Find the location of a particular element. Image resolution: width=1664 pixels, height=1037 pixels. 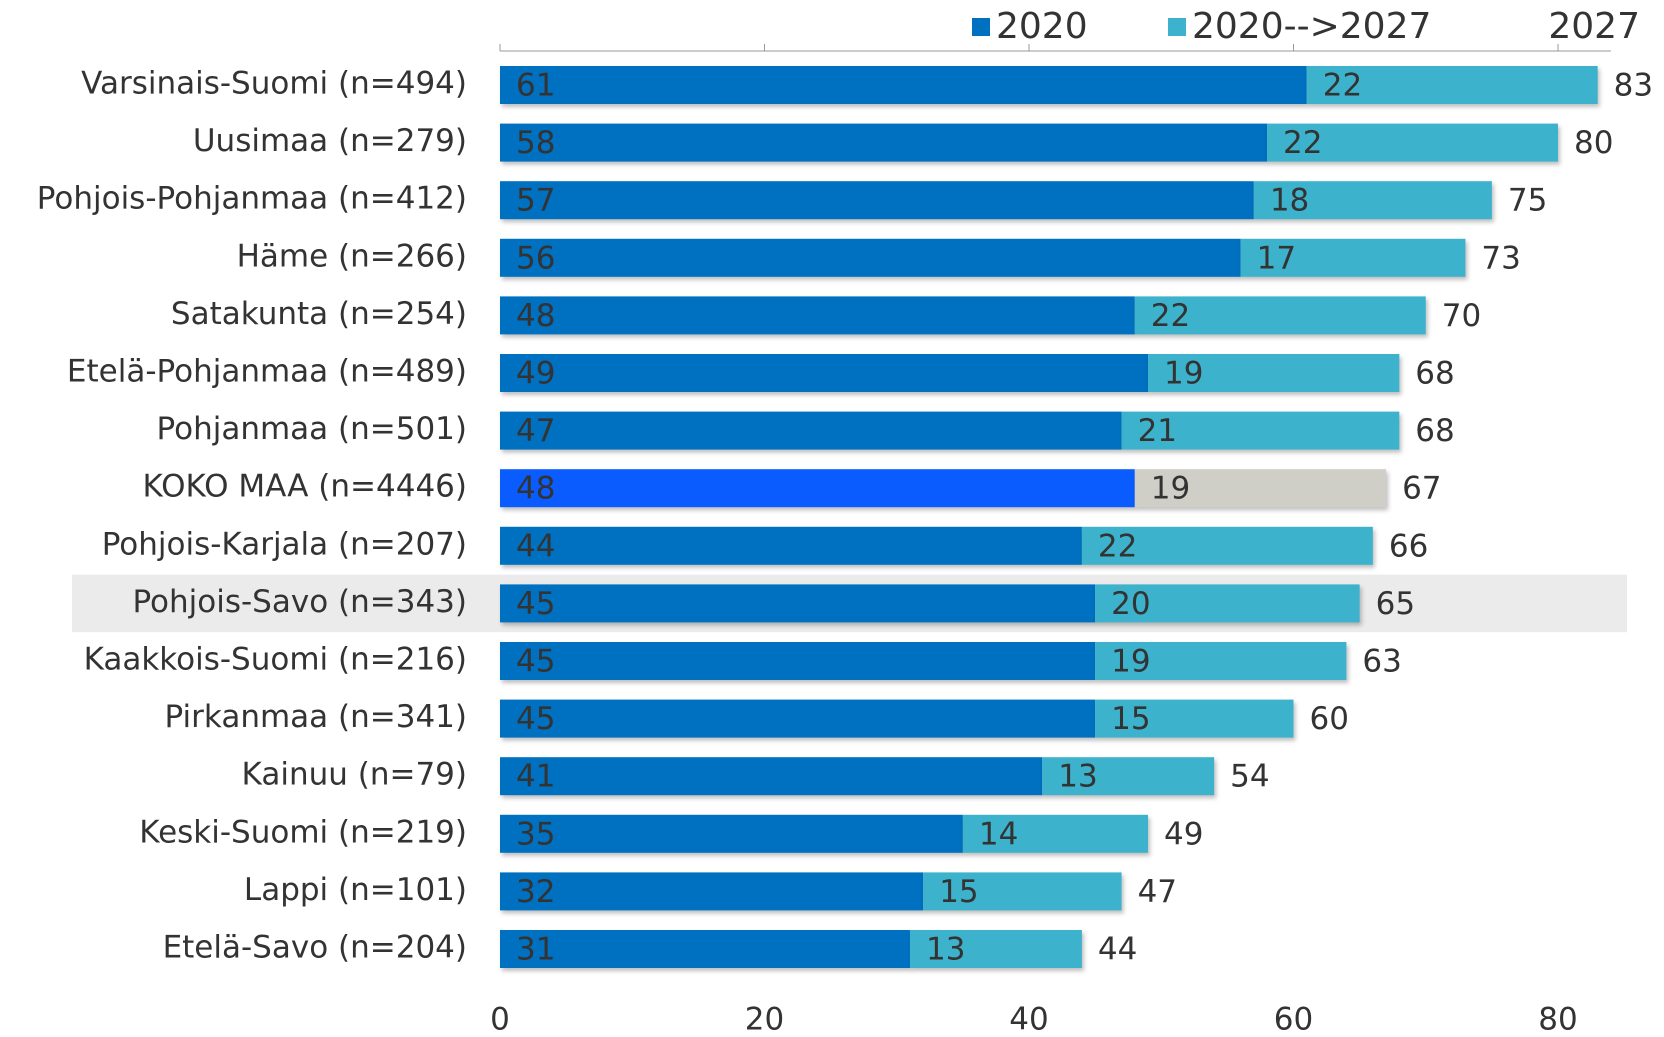

segment-label: 14 is located at coordinates (998, 834).